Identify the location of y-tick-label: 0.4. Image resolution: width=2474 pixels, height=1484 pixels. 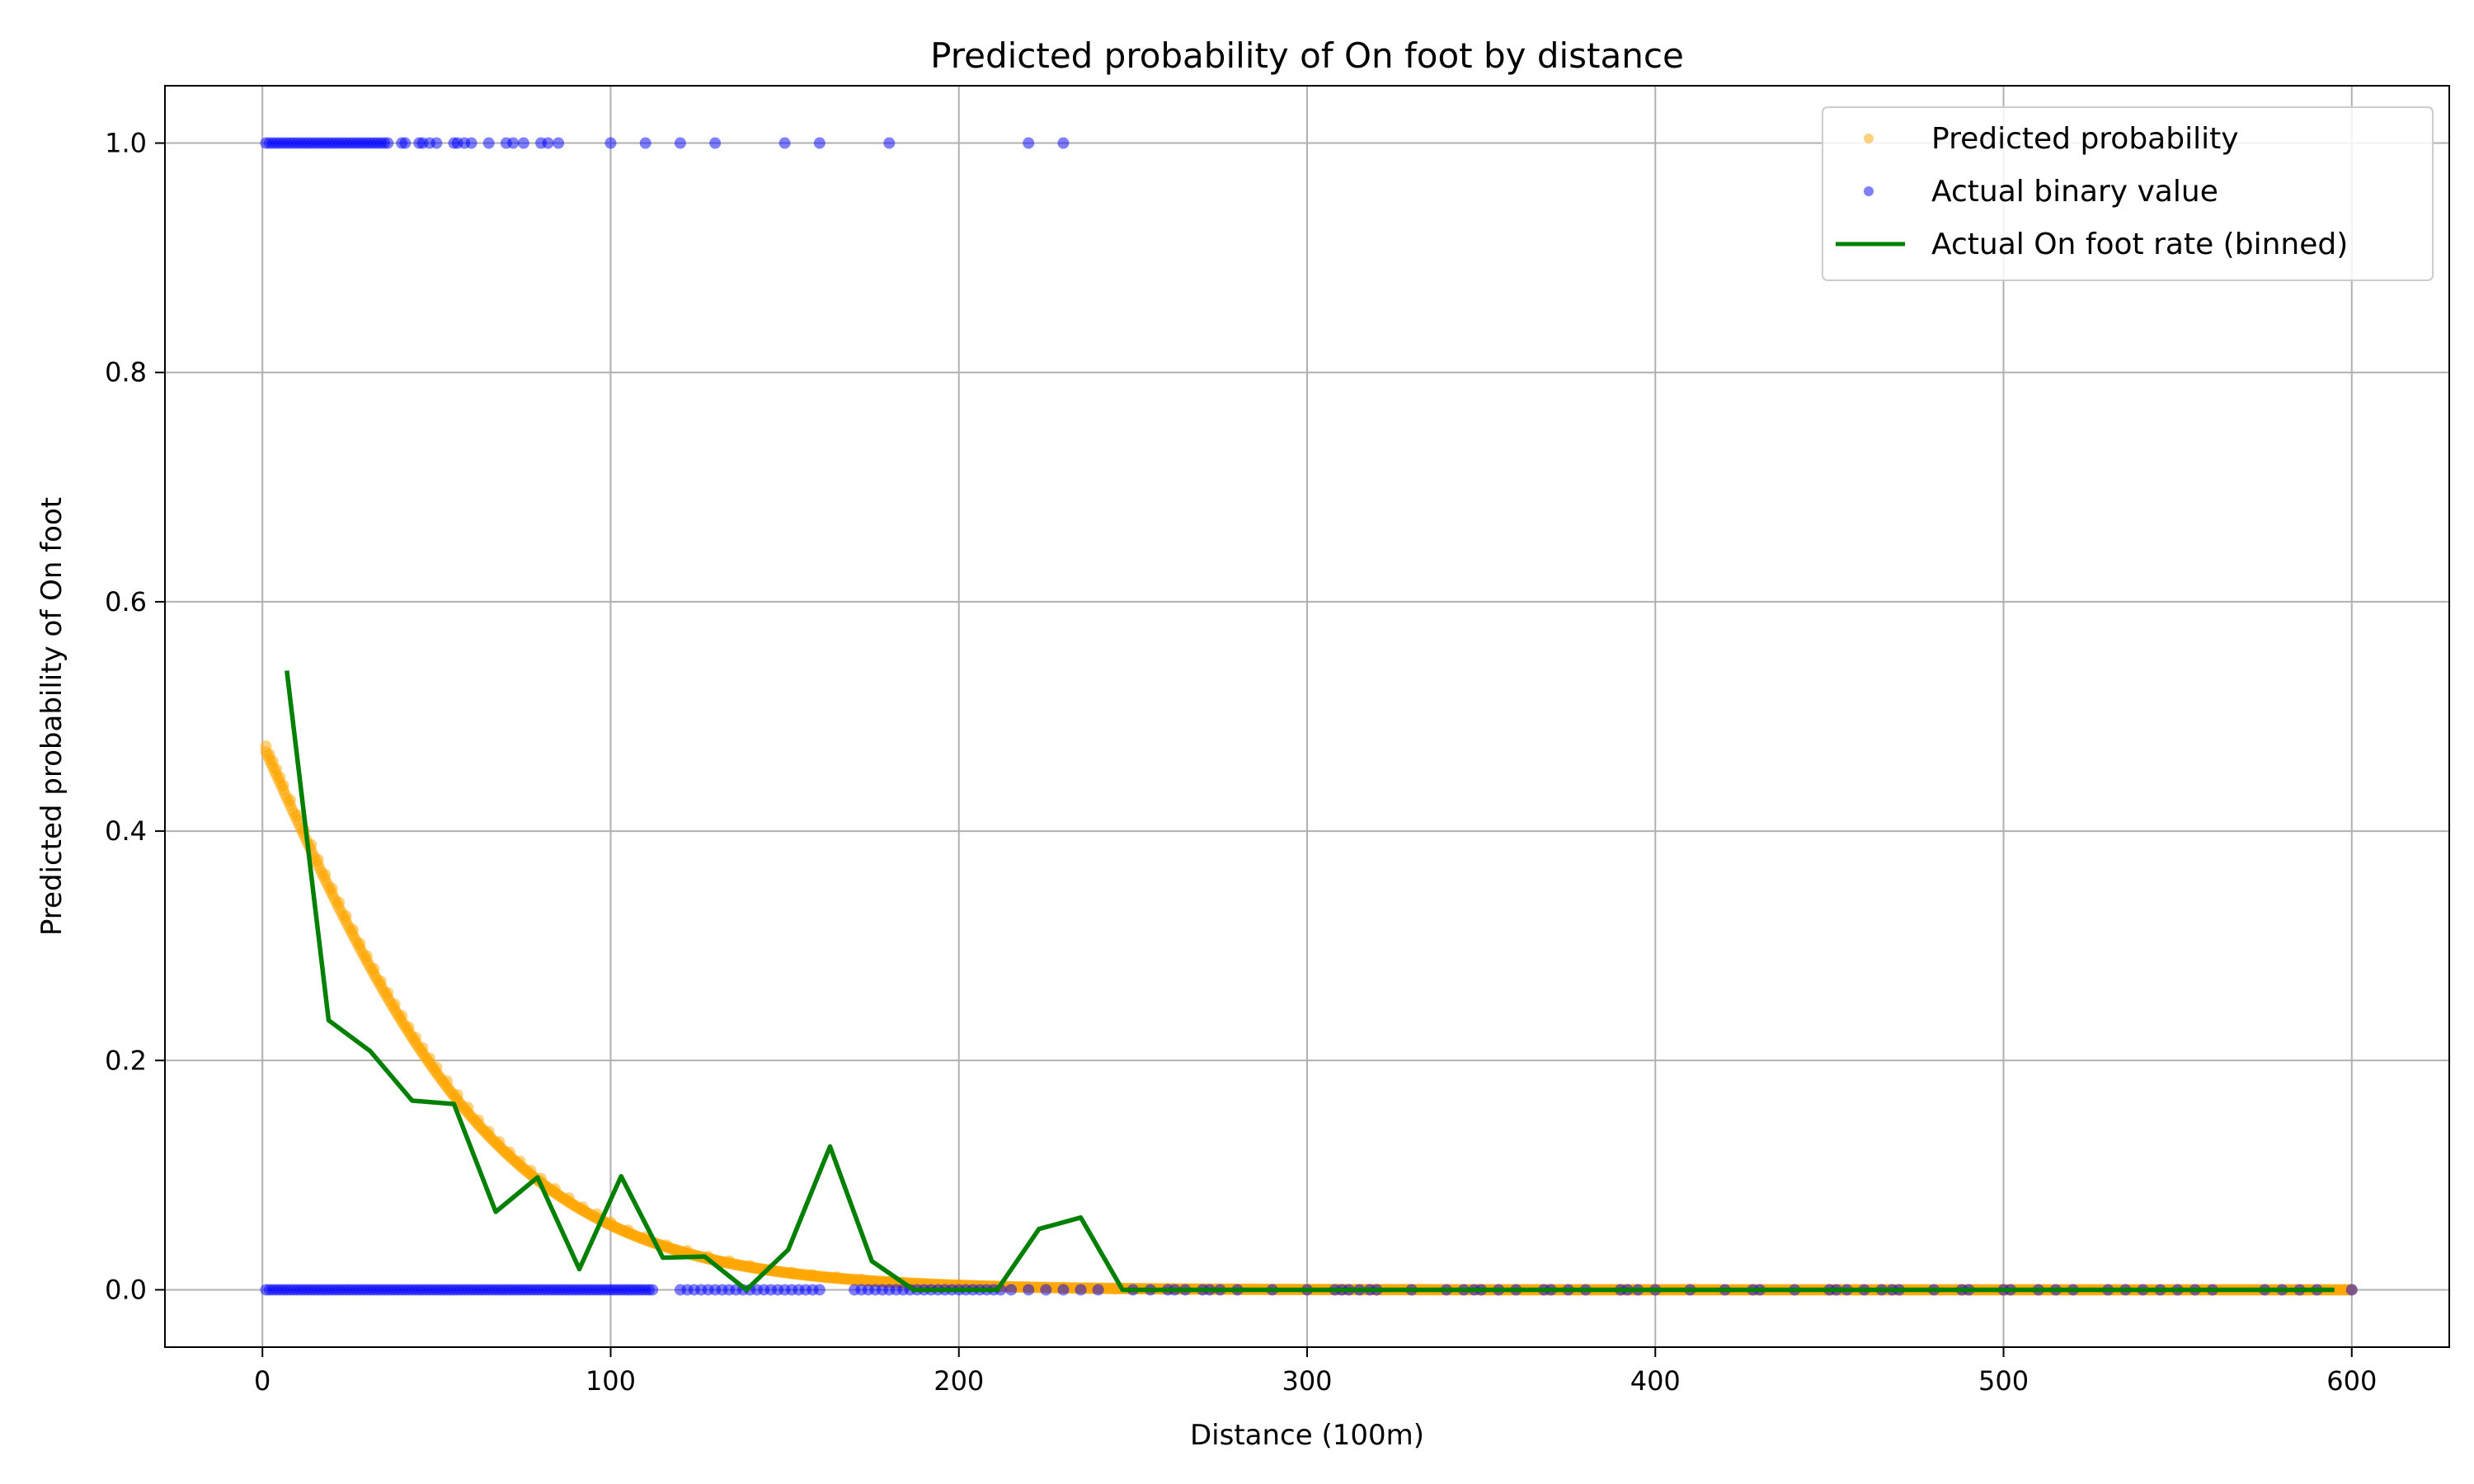
(126, 831).